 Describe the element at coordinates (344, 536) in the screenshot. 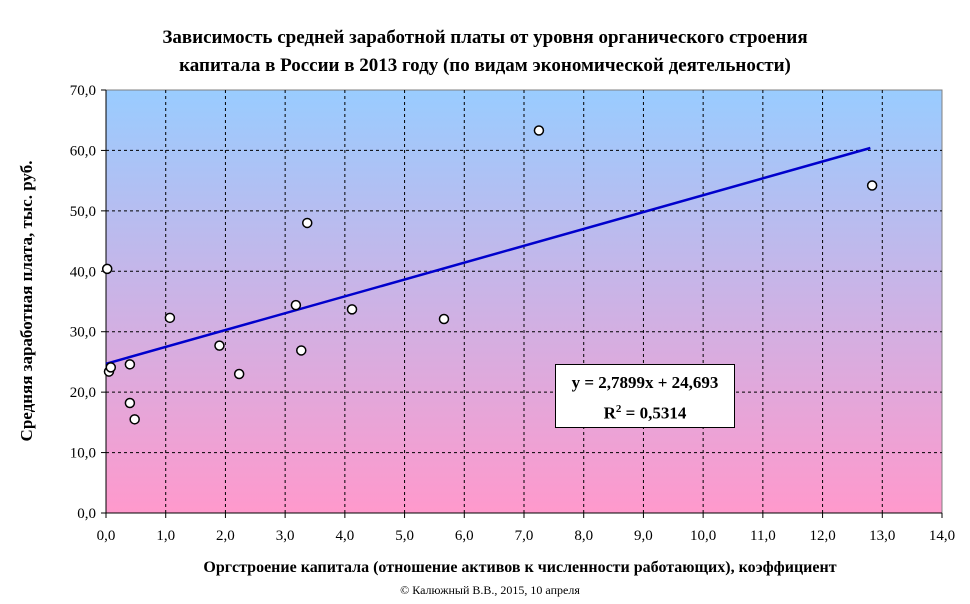

I see `x-tick-label: 4,0` at that location.